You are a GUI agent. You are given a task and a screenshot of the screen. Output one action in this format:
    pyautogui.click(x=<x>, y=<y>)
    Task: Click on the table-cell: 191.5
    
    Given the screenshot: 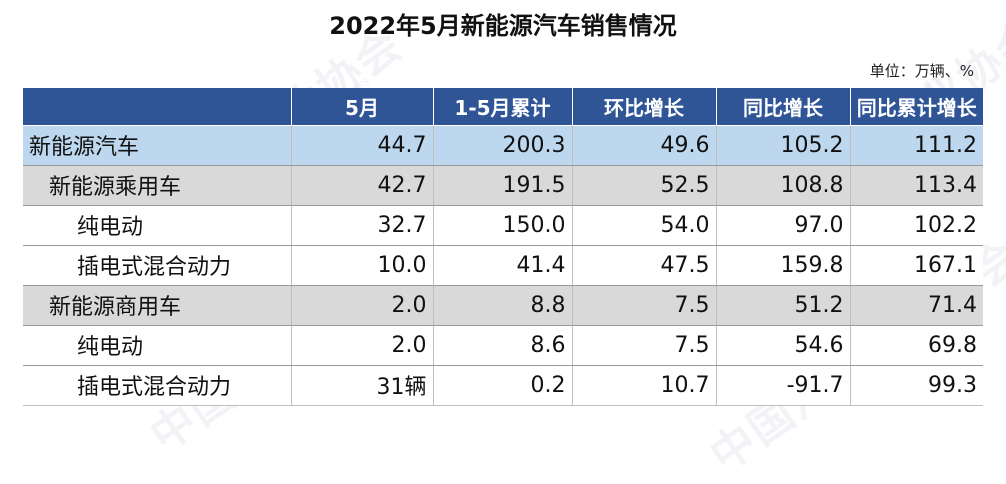 What is the action you would take?
    pyautogui.click(x=503, y=185)
    